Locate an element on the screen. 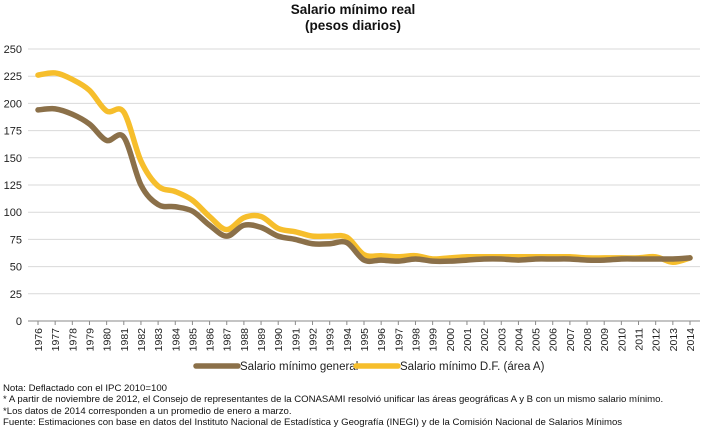 The height and width of the screenshot is (444, 708). x-tick-label-2013: 2013 is located at coordinates (674, 340).